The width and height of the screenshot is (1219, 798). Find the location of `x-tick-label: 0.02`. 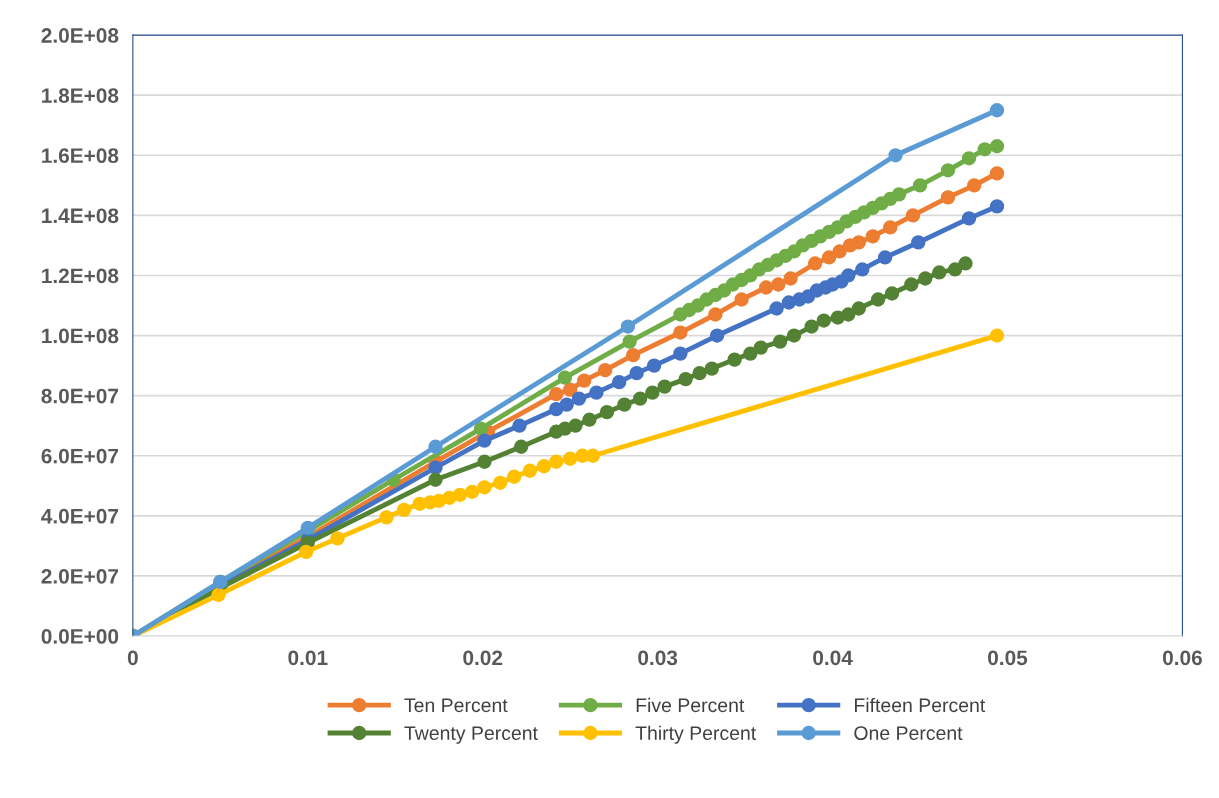

x-tick-label: 0.02 is located at coordinates (483, 658).